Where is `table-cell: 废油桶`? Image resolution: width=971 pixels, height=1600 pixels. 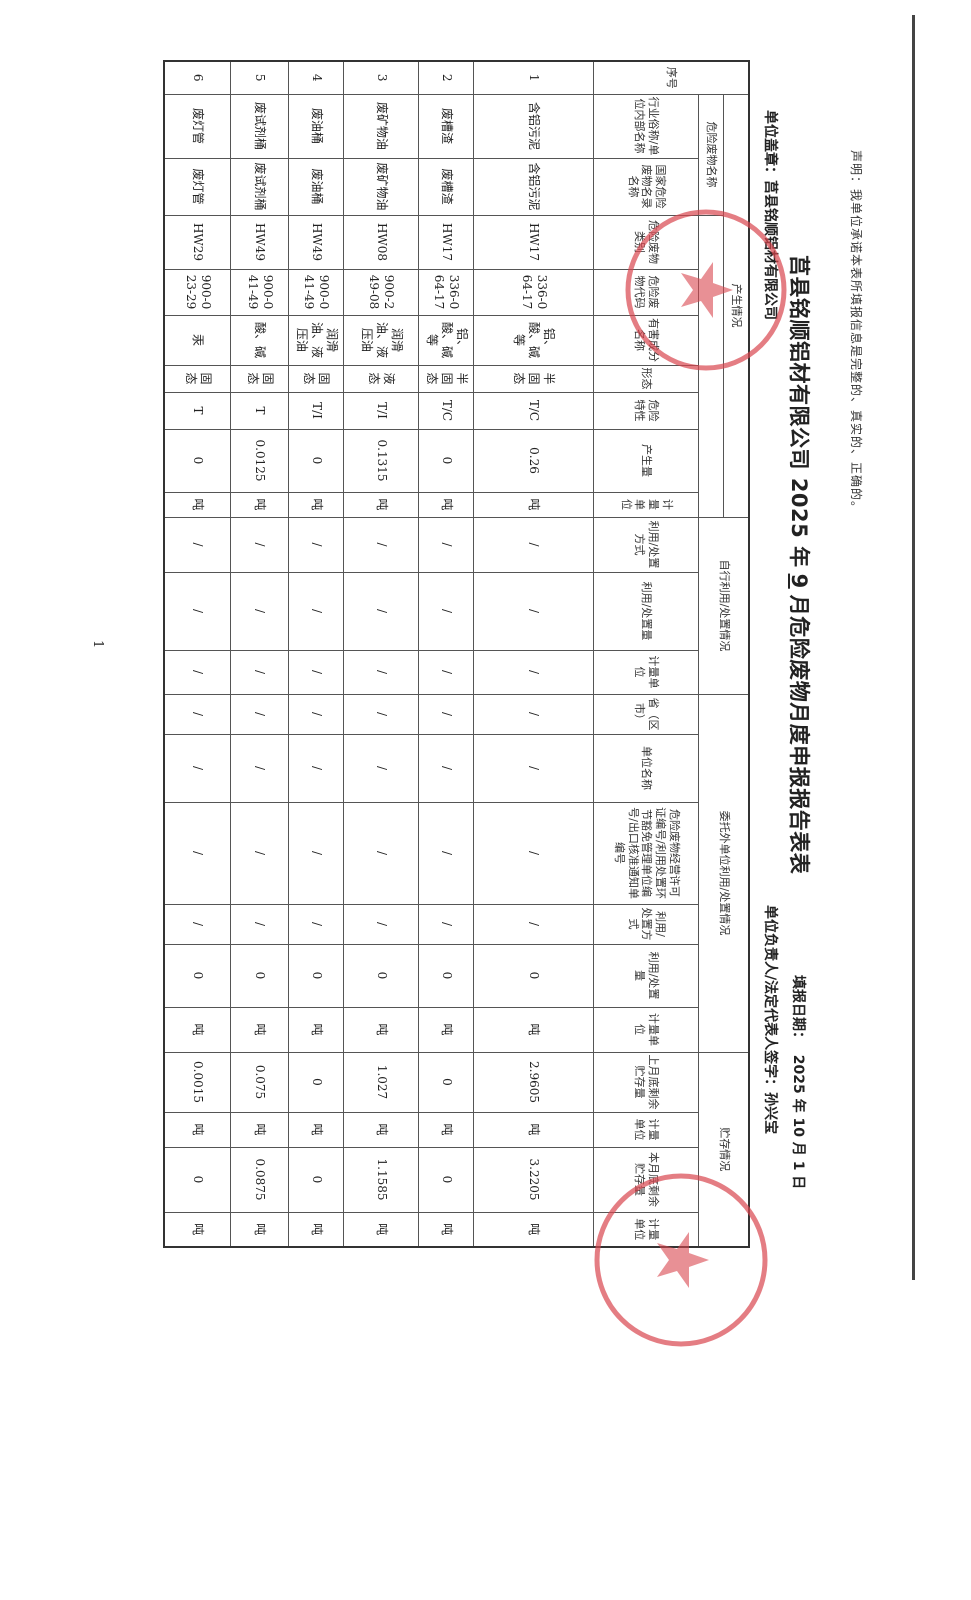
table-cell: 废油桶 is located at coordinates (316, 186).